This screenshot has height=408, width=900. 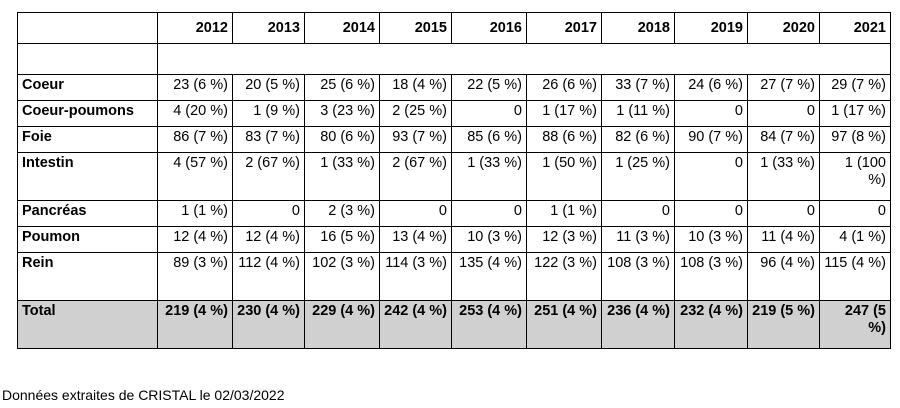 What do you see at coordinates (564, 176) in the screenshot?
I see `value-cell: 1 (50 %)` at bounding box center [564, 176].